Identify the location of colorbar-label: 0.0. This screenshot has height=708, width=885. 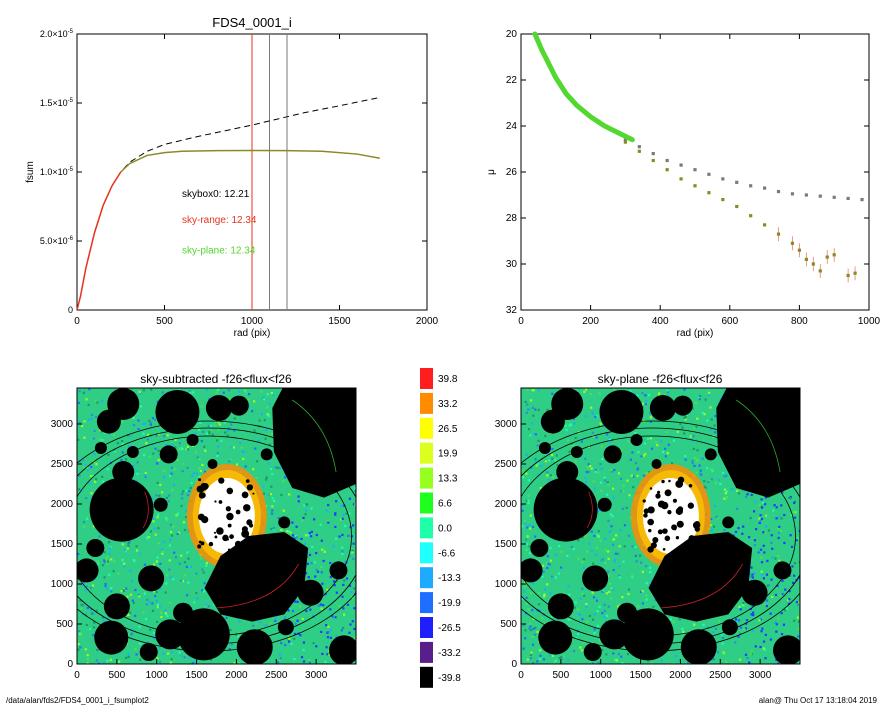
(445, 528).